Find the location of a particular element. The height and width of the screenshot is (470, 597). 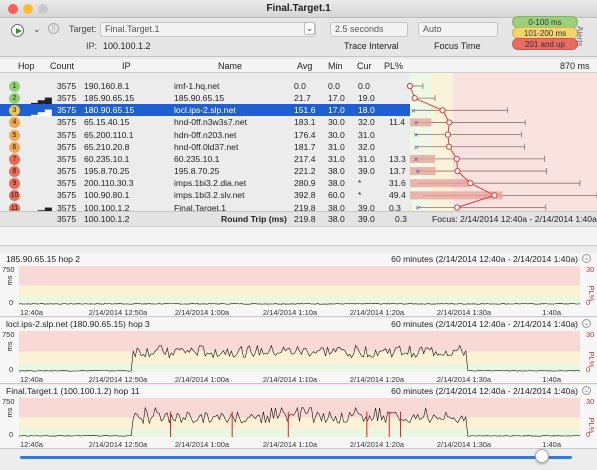

hop-row: 1 3575 190.160.8.1 imf-1.hq.net 0.0 0.0 0.0 is located at coordinates (298, 86).